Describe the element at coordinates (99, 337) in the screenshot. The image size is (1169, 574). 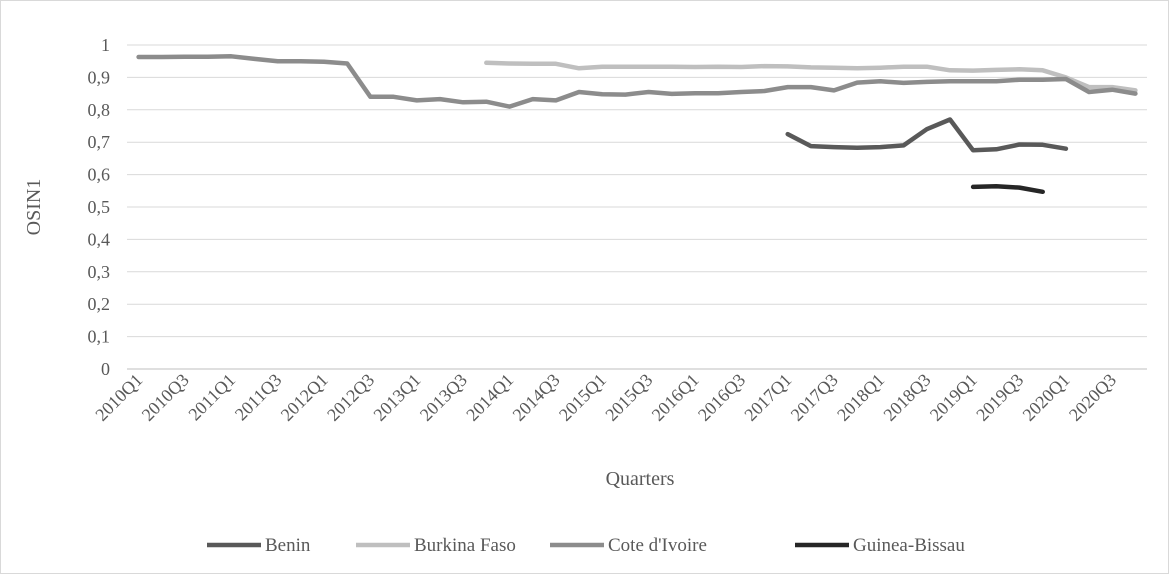
I see `y-tick-label: 0,1` at that location.